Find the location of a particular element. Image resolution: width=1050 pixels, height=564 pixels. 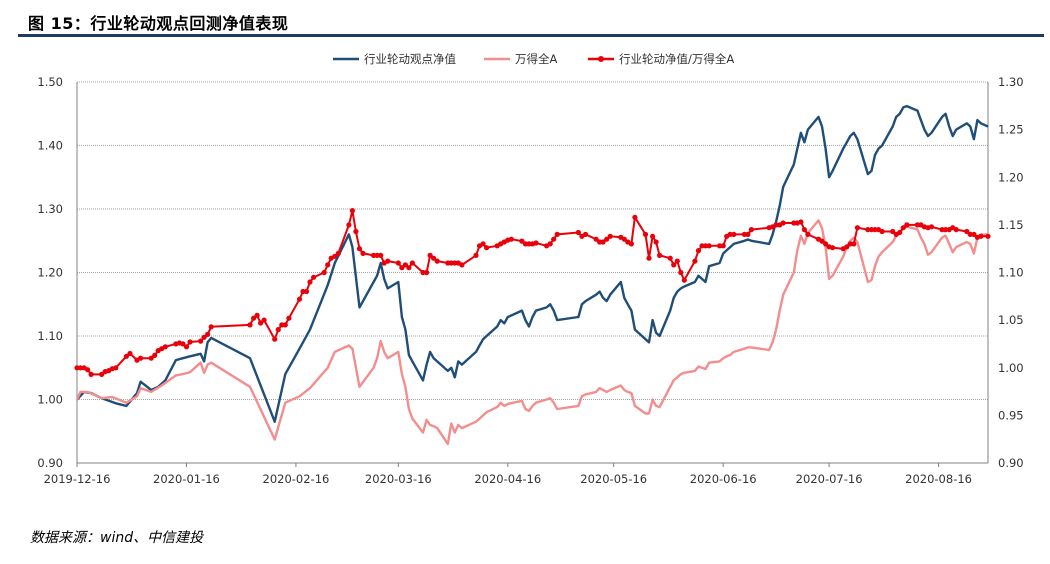

x-tick-label: 2020-08-16 is located at coordinates (938, 479).